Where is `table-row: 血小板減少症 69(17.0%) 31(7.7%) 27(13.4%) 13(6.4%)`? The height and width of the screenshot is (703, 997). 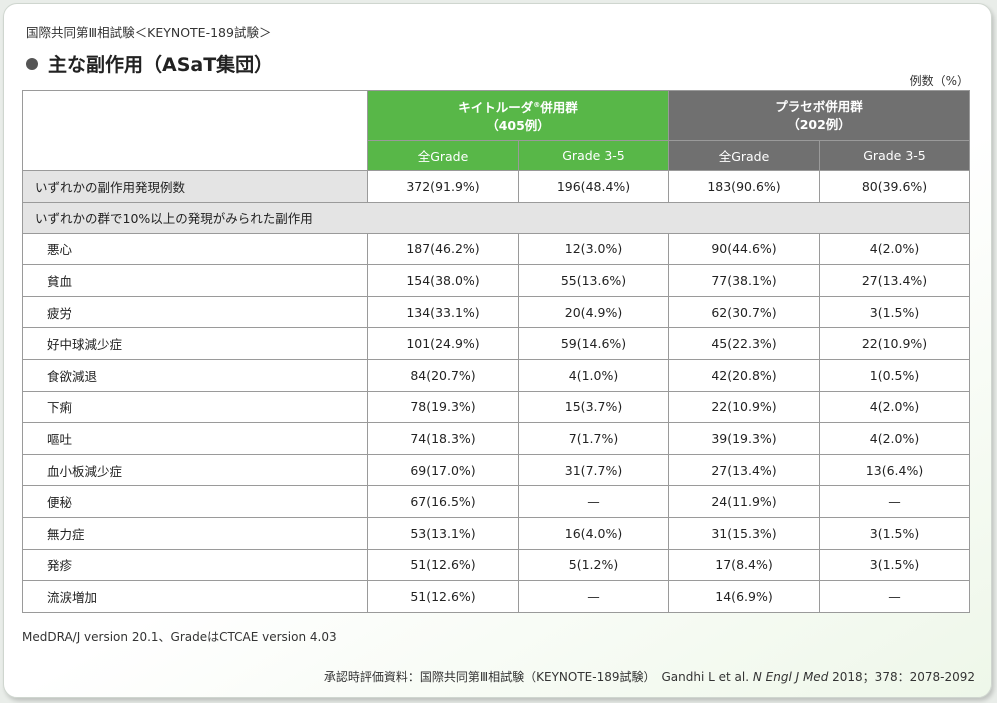
table-row: 血小板減少症 69(17.0%) 31(7.7%) 27(13.4%) 13(6.4%) is located at coordinates (496, 470).